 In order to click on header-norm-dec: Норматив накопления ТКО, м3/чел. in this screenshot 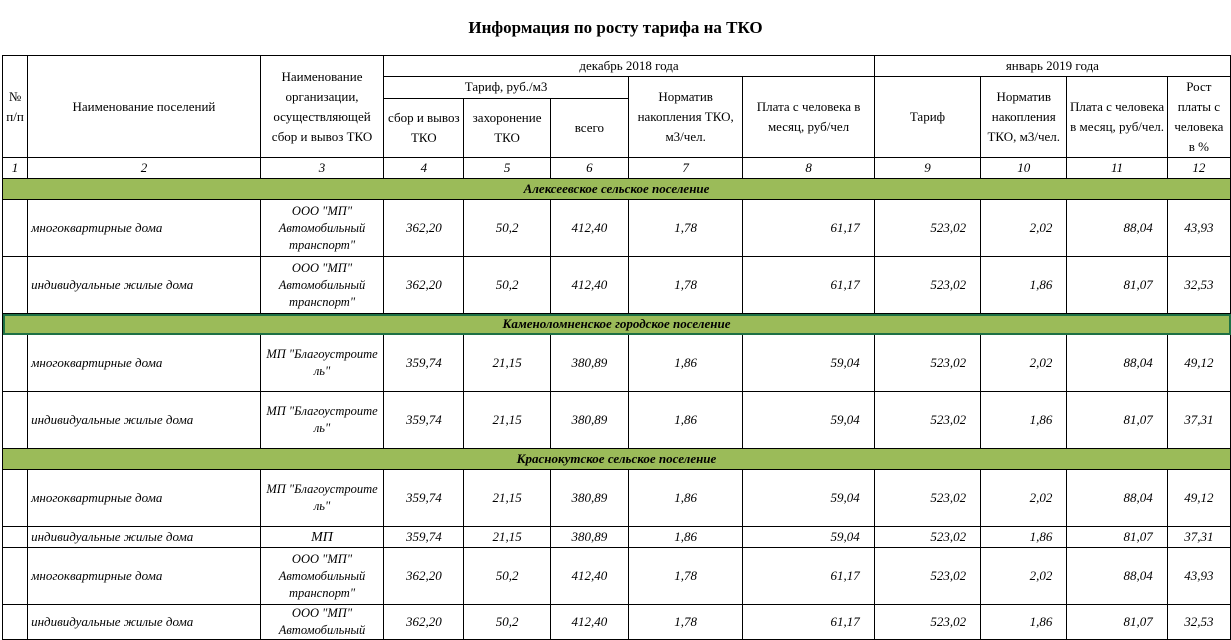, I will do `click(685, 117)`.